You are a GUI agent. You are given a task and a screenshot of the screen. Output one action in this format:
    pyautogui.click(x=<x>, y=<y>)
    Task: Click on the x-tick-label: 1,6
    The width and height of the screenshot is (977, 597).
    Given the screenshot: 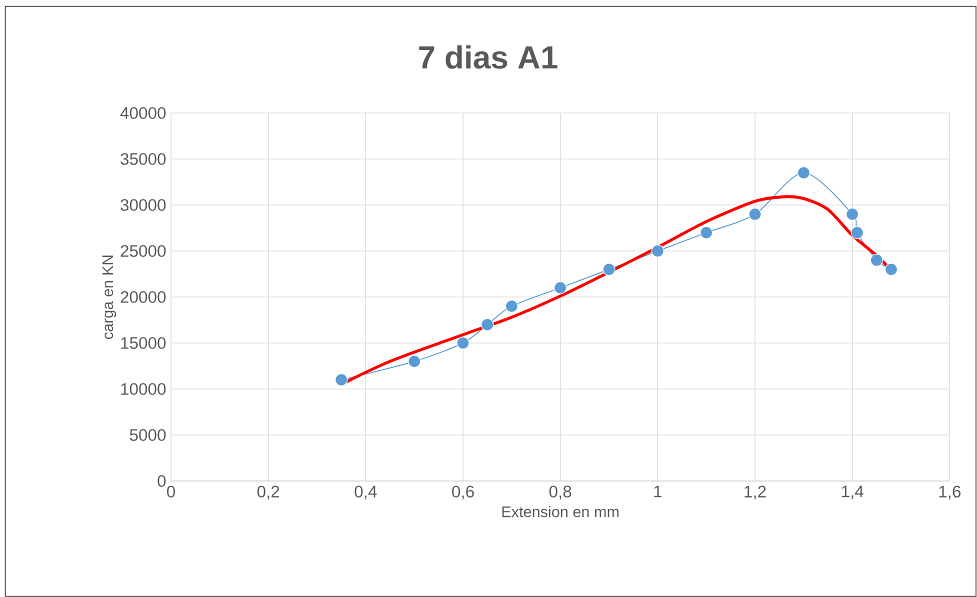 What is the action you would take?
    pyautogui.click(x=950, y=493)
    